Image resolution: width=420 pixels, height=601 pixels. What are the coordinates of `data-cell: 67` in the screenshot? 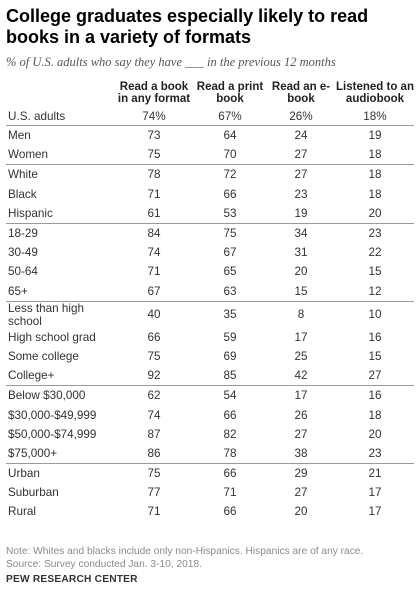 It's located at (230, 253).